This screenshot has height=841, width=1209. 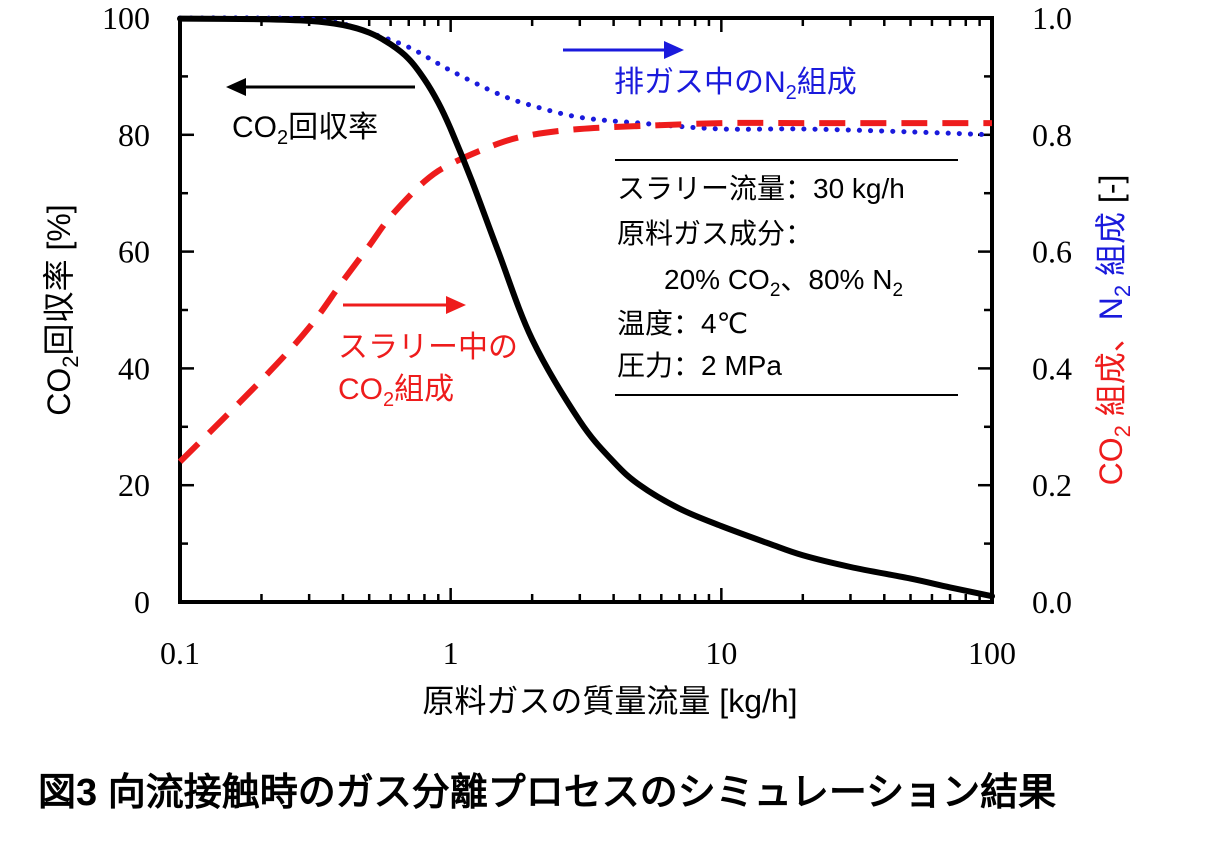 I want to click on x-tick-label: 1, so click(x=451, y=653).